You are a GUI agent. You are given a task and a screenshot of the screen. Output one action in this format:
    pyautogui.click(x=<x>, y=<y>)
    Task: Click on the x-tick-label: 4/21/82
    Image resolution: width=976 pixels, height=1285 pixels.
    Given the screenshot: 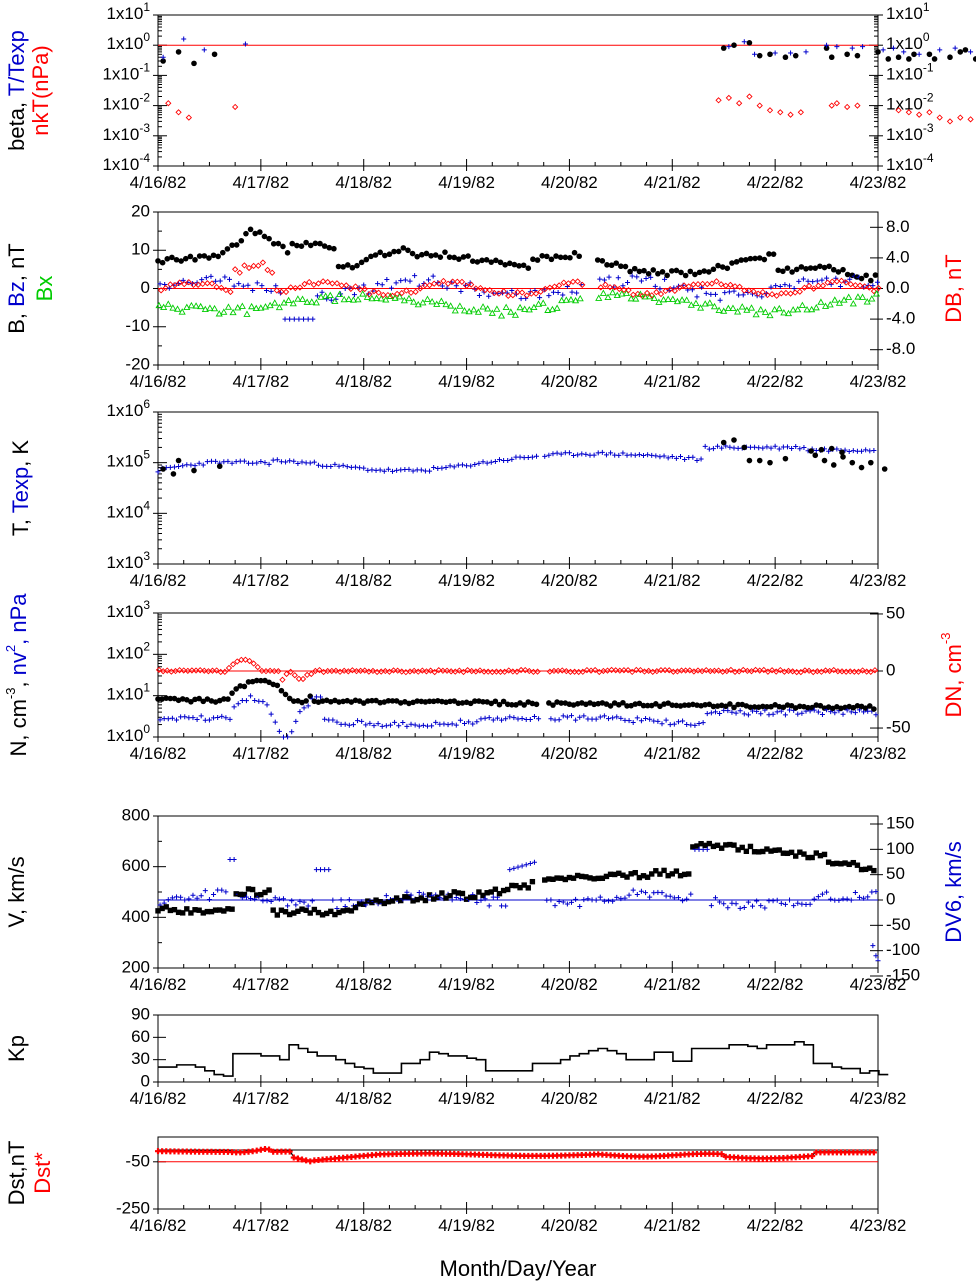 What is the action you would take?
    pyautogui.click(x=672, y=1098)
    